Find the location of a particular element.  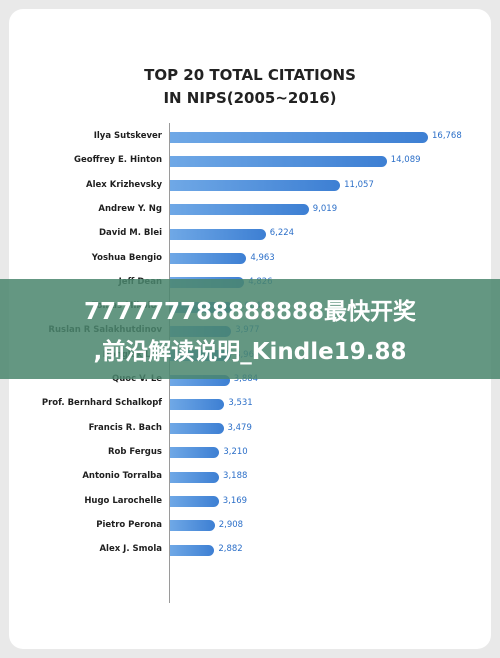

category-label: Hugo Larochelle is located at coordinates (123, 500).